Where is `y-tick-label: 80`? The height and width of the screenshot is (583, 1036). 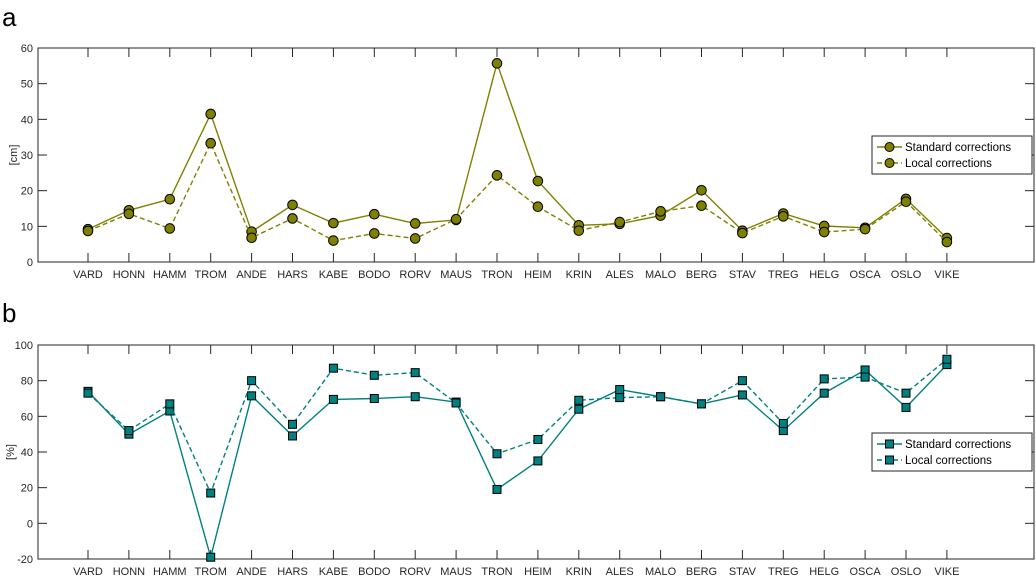 y-tick-label: 80 is located at coordinates (27, 382).